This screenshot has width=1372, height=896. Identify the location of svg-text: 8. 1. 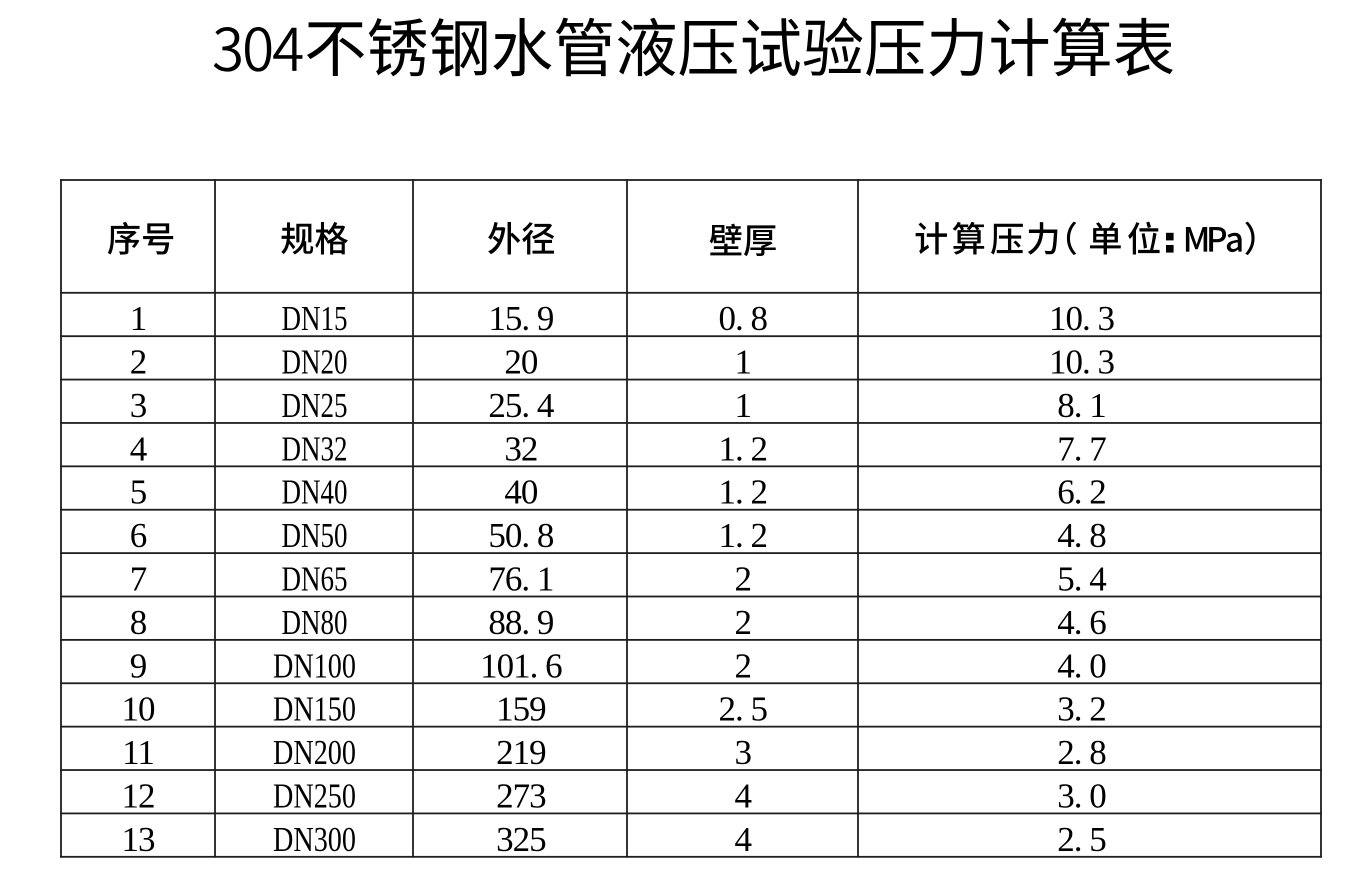
(1081, 405).